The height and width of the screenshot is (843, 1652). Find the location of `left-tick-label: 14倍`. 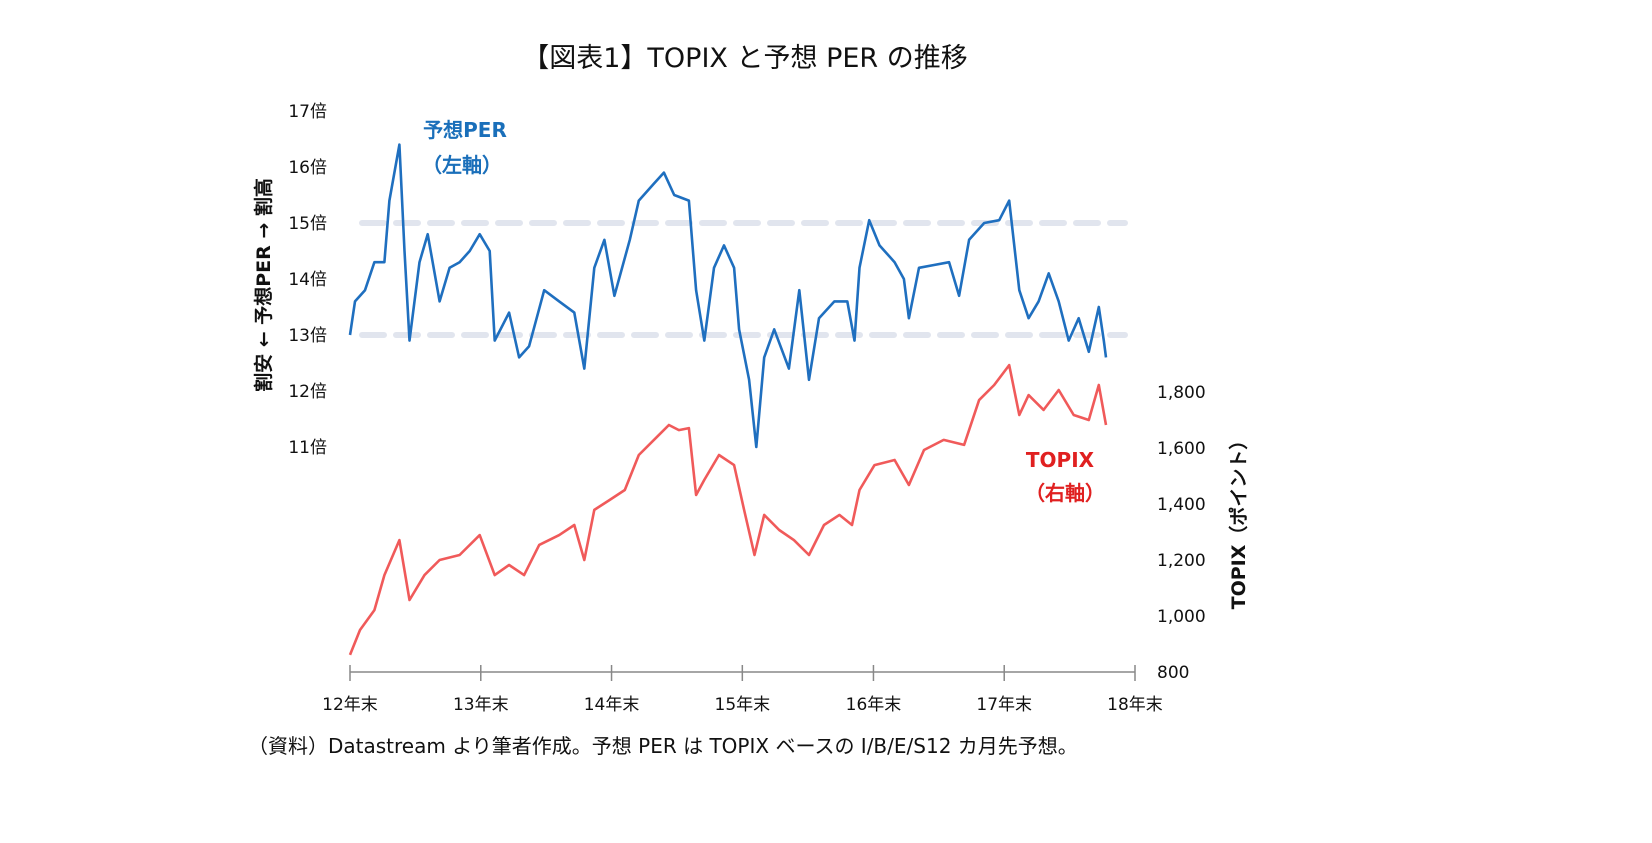

left-tick-label: 14倍 is located at coordinates (307, 280).